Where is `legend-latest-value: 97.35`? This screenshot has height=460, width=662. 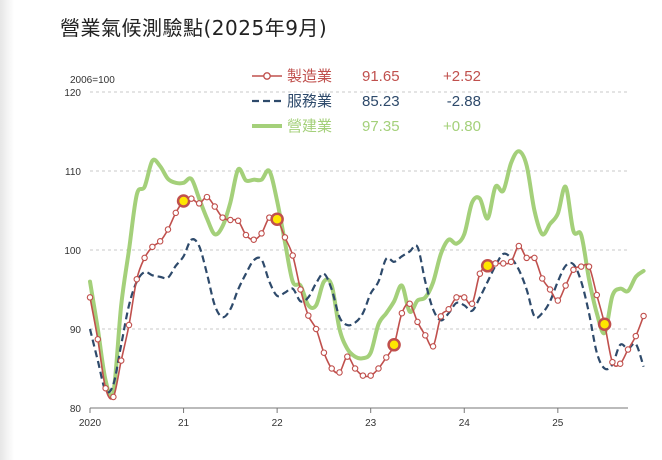 legend-latest-value: 97.35 is located at coordinates (381, 126).